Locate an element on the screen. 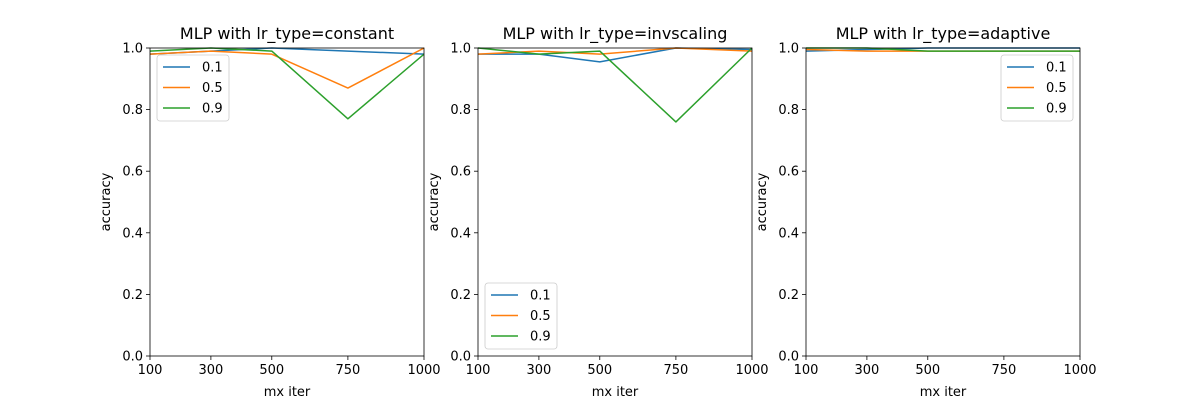 This screenshot has width=1200, height=400. series-line-0.5 is located at coordinates (287, 68).